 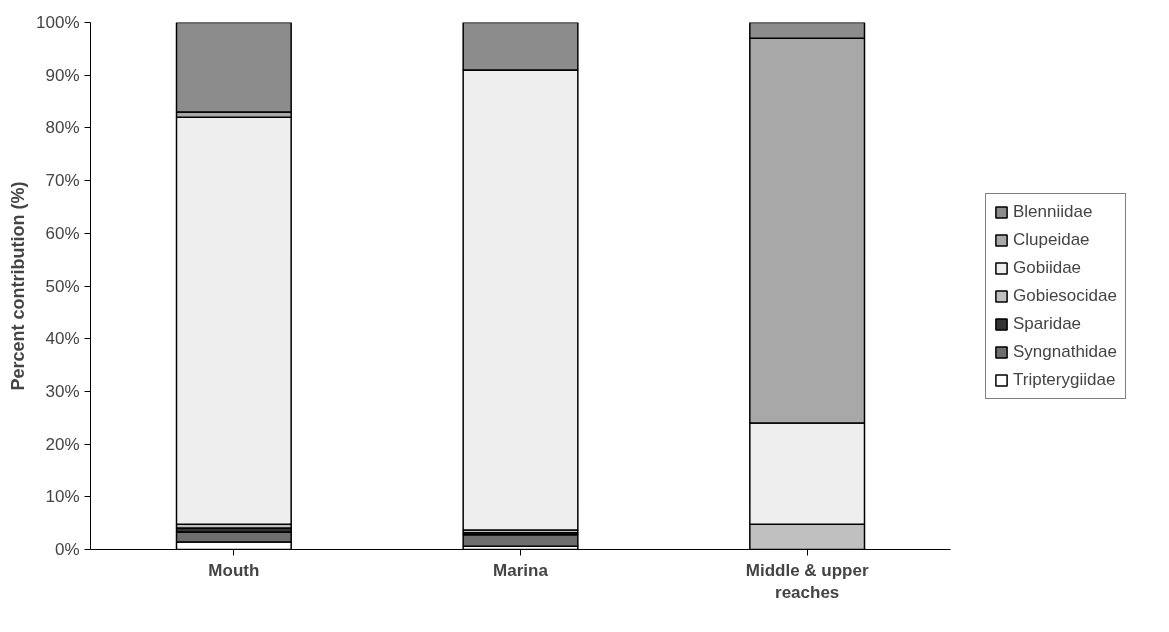 I want to click on y-tick-label: 30%, so click(x=62, y=391).